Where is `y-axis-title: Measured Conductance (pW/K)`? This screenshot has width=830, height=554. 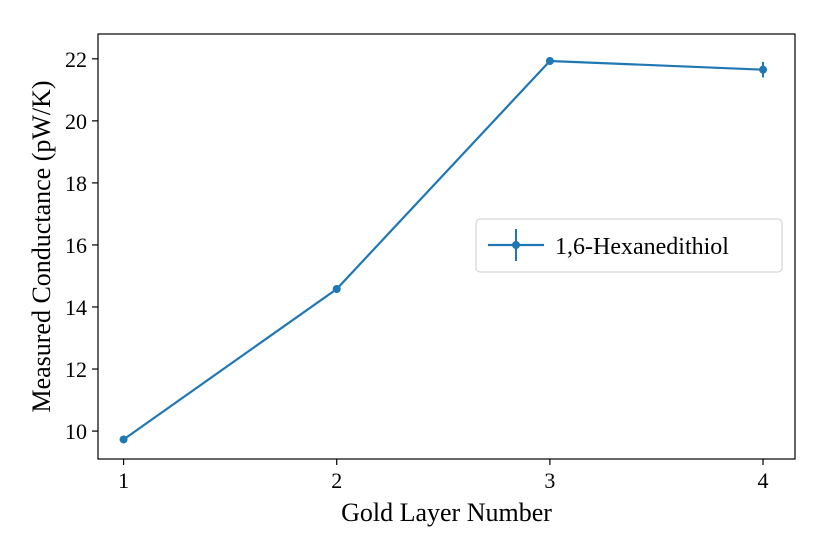 y-axis-title: Measured Conductance (pW/K) is located at coordinates (41, 246).